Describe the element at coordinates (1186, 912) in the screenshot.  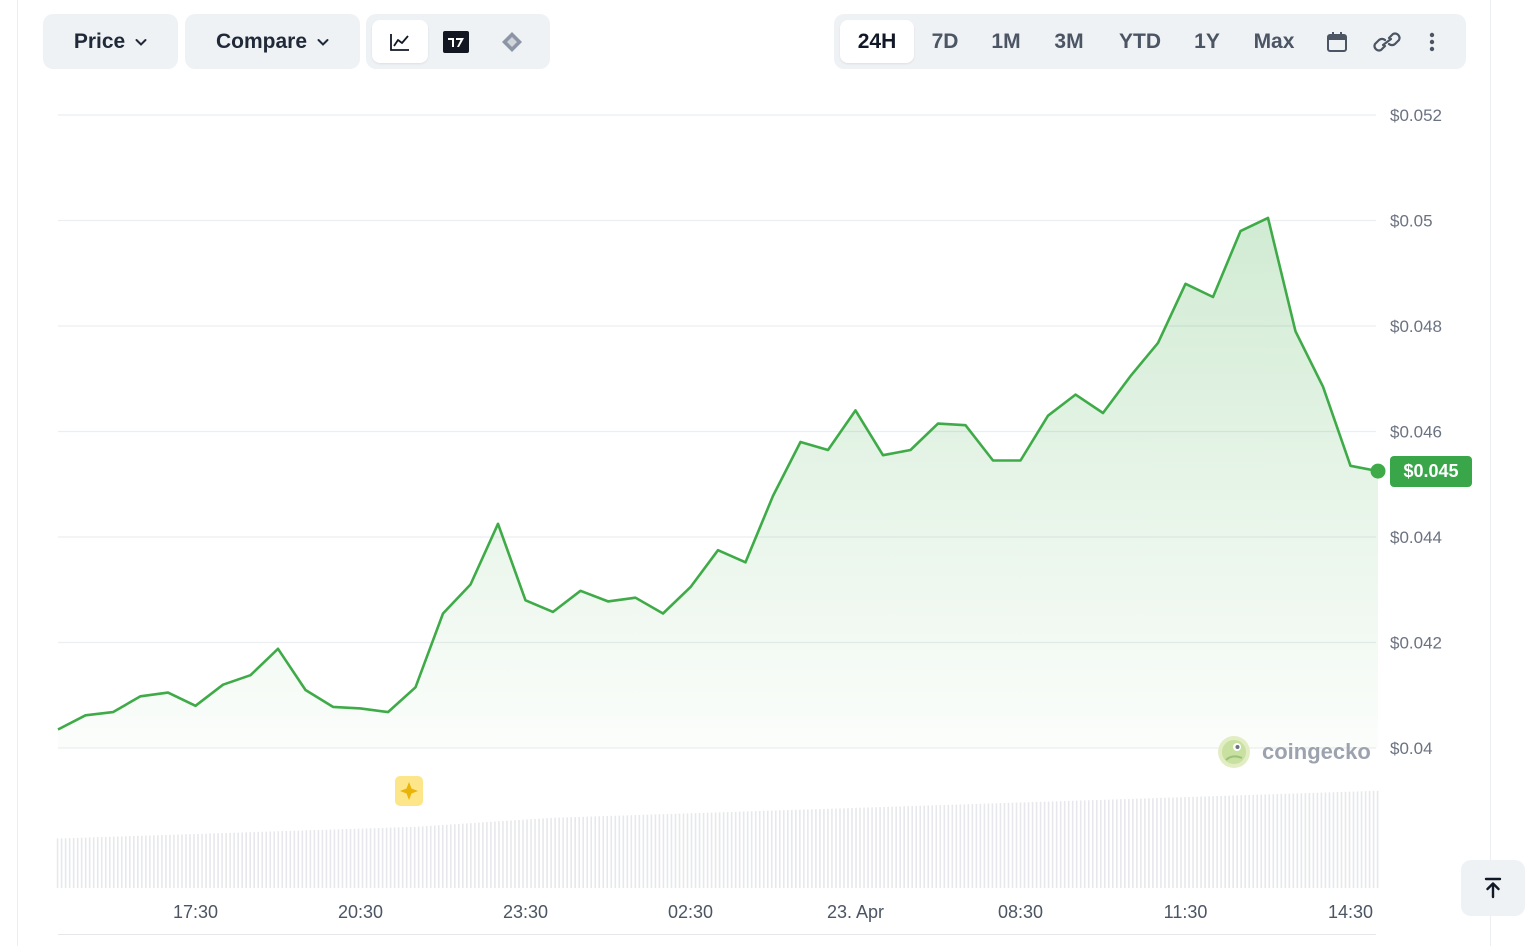
I see `x-tick-label: 11:30` at that location.